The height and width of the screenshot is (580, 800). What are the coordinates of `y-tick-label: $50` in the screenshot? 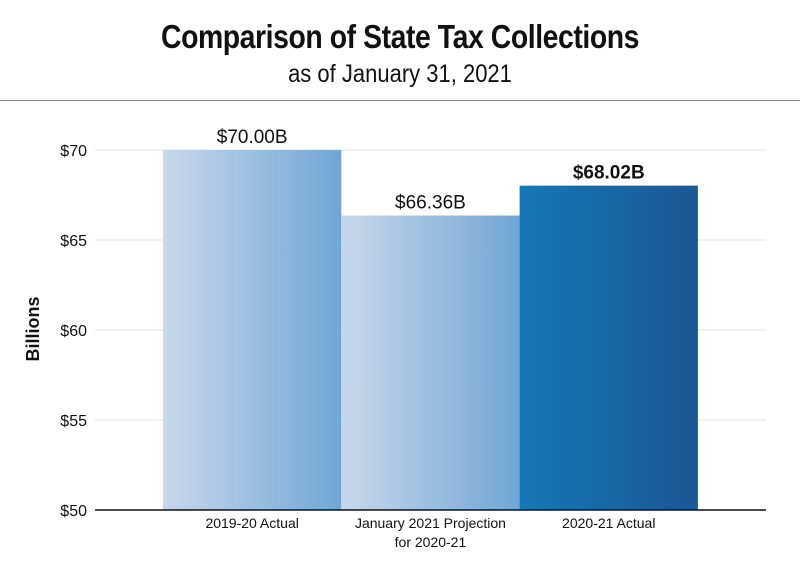 It's located at (73, 511).